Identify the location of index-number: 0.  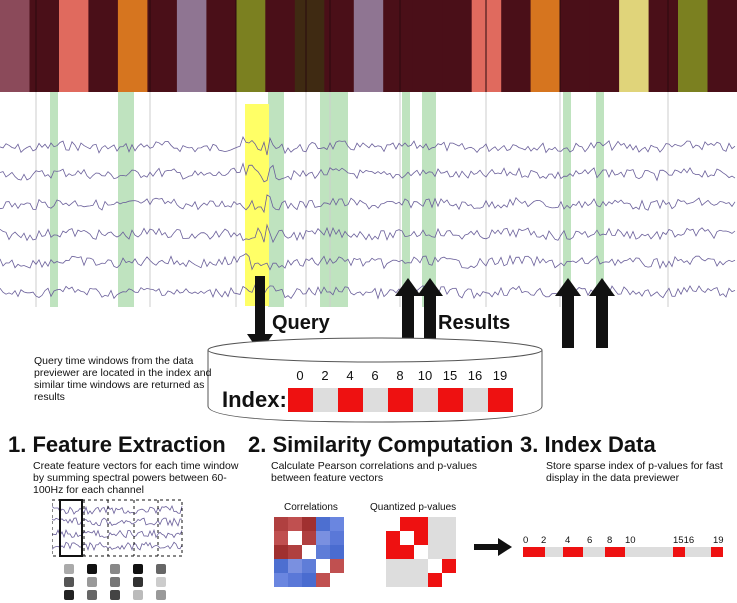
(300, 375).